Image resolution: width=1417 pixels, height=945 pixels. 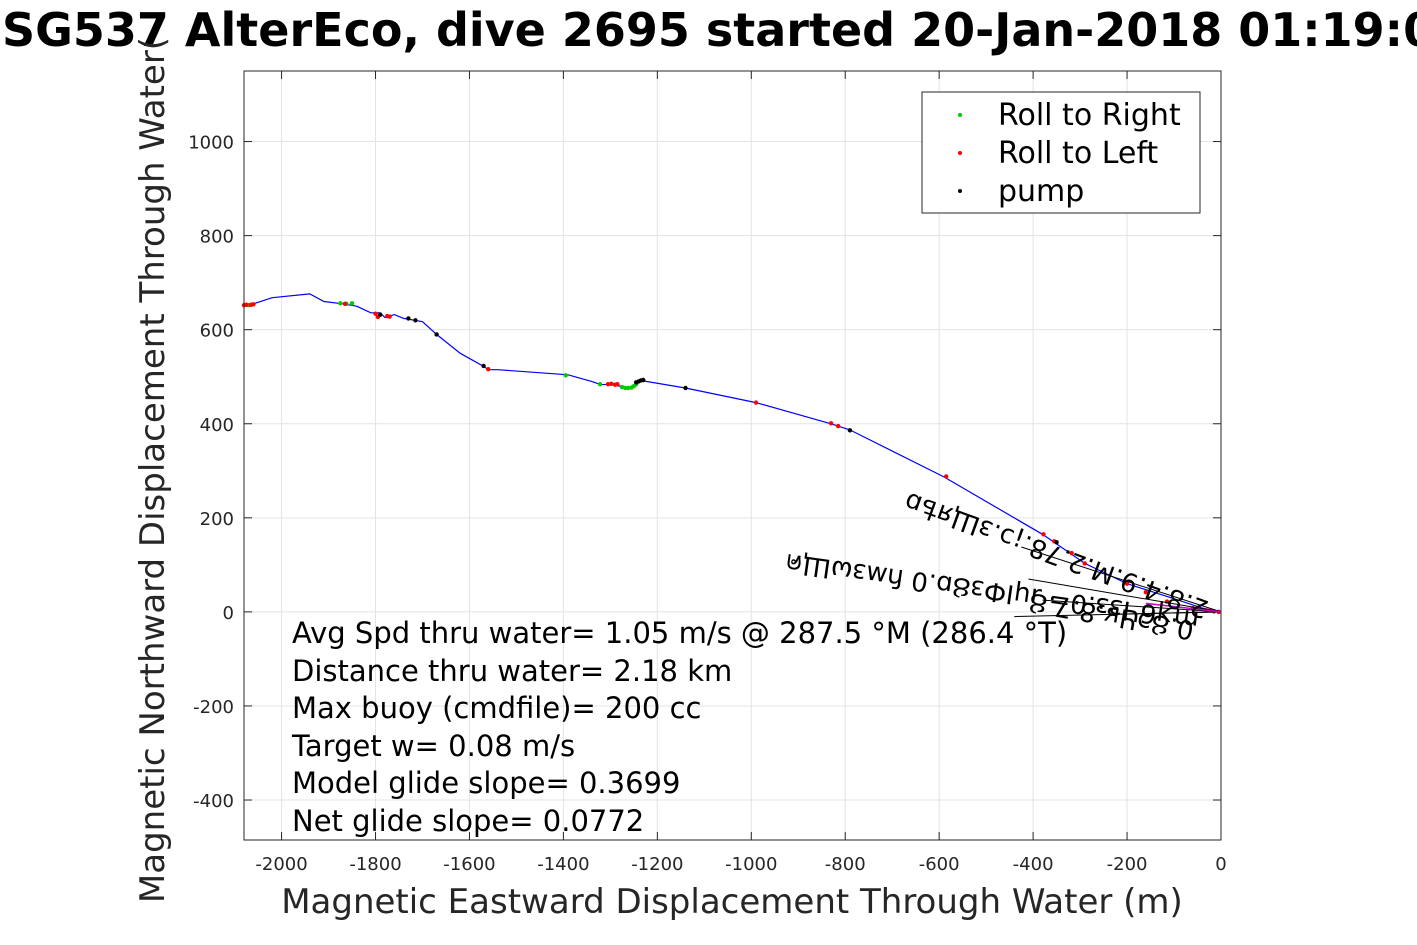 What do you see at coordinates (960, 115) in the screenshot?
I see `legend-swatch-roll-right` at bounding box center [960, 115].